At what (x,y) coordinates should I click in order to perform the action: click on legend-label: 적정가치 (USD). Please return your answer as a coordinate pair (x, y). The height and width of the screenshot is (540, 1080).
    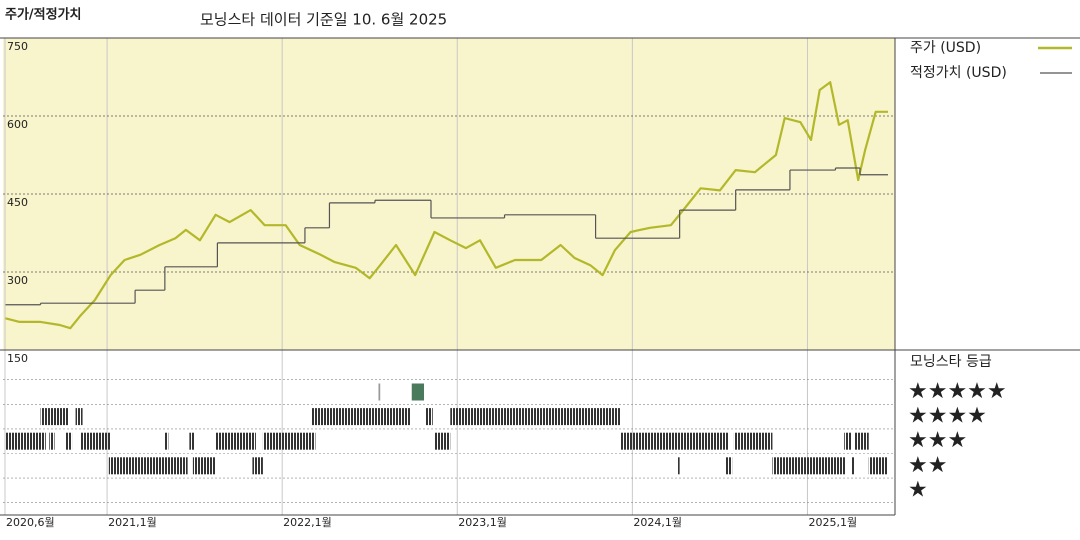
    Looking at the image, I should click on (958, 73).